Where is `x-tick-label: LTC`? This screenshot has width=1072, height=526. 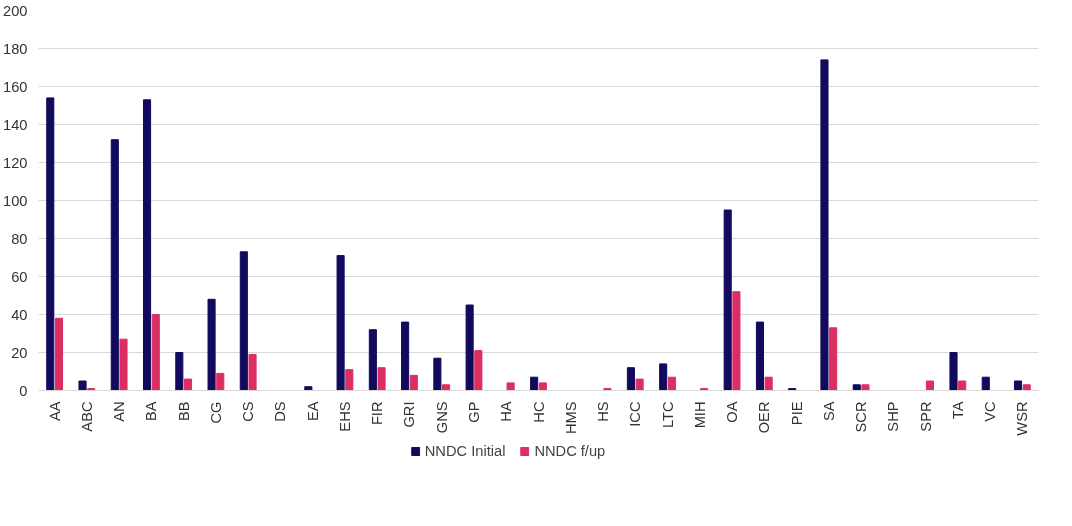
x-tick-label: LTC is located at coordinates (667, 415).